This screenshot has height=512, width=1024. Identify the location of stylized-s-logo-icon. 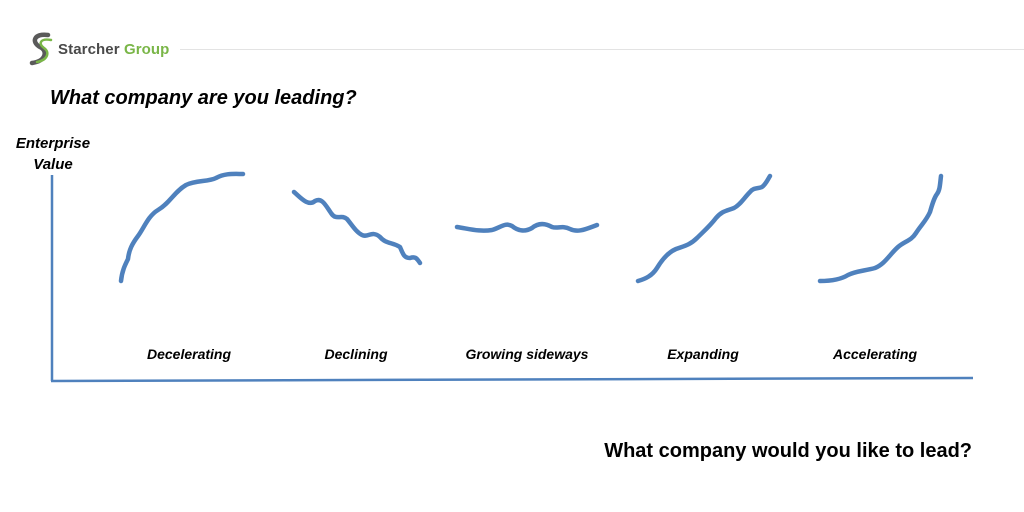
(41, 49).